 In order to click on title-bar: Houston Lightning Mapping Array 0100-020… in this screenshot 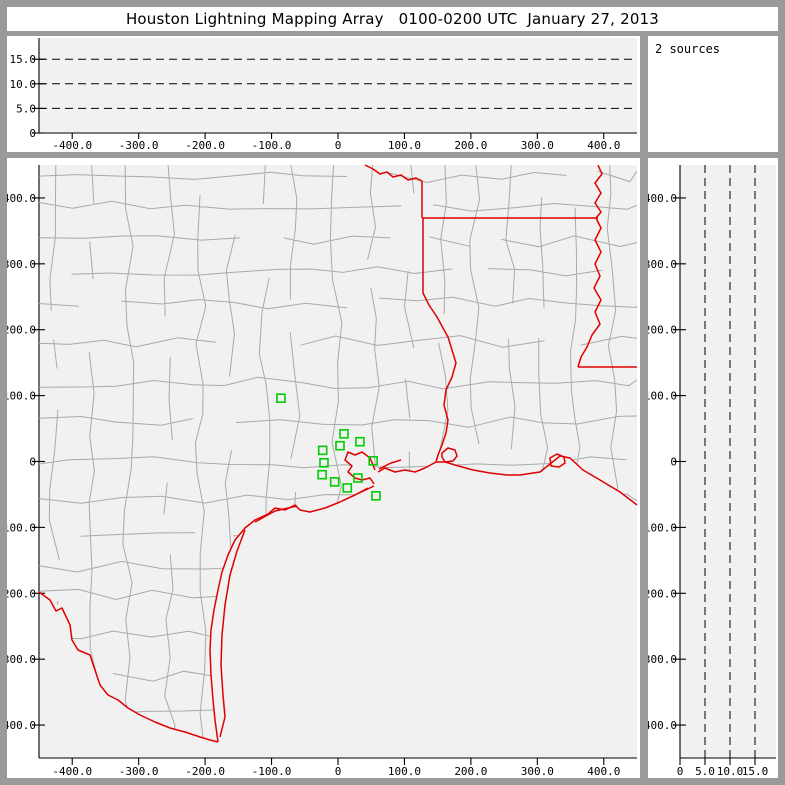, I will do `click(392, 19)`.